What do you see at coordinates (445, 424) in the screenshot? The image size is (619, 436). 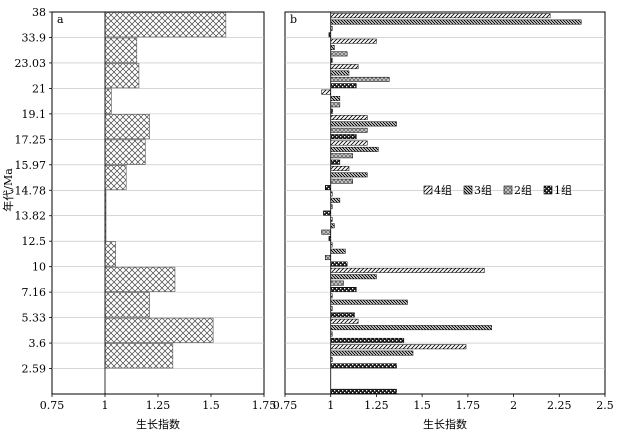 I see `panel-b-x-axis-title: 生长指数` at bounding box center [445, 424].